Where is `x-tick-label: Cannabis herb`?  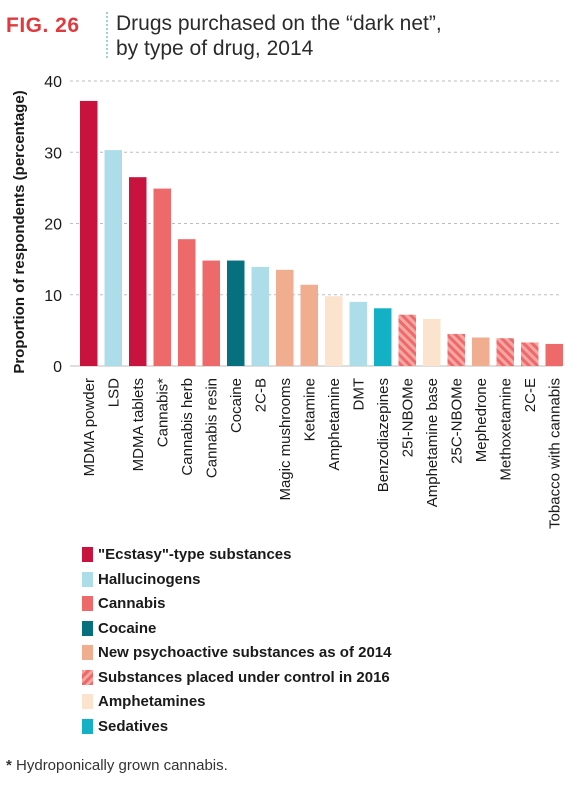 x-tick-label: Cannabis herb is located at coordinates (187, 427).